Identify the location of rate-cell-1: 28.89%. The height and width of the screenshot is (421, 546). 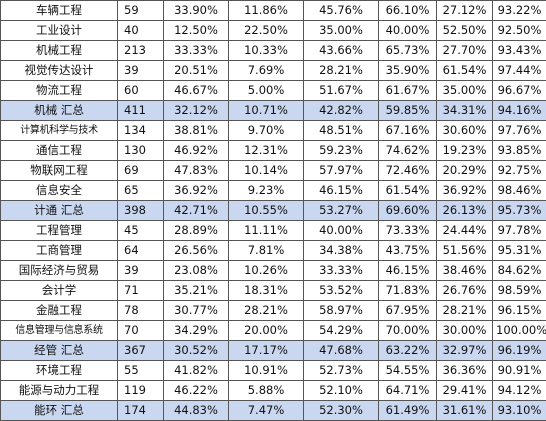
(196, 231).